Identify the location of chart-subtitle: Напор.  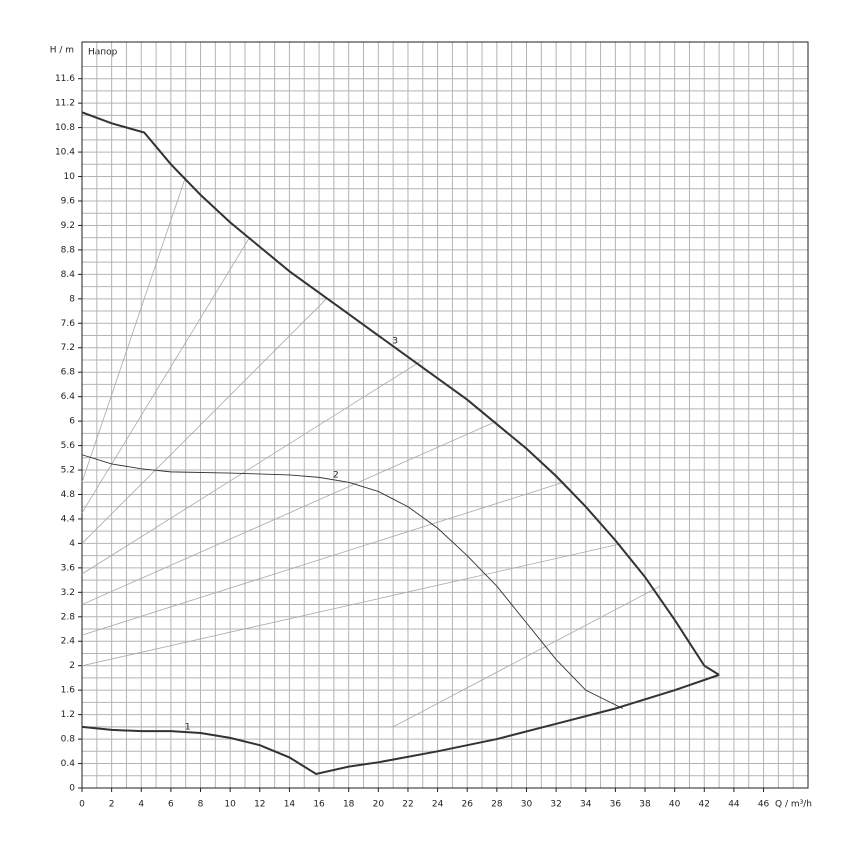
(103, 53).